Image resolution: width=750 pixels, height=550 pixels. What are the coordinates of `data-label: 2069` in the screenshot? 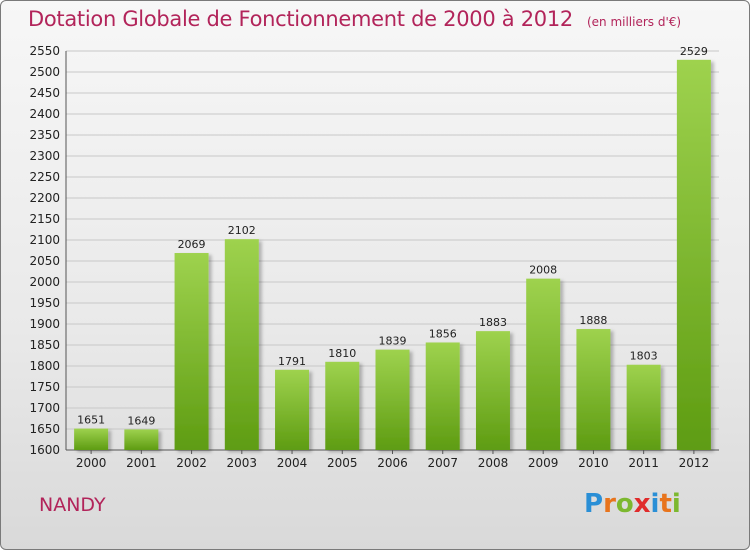 It's located at (192, 244).